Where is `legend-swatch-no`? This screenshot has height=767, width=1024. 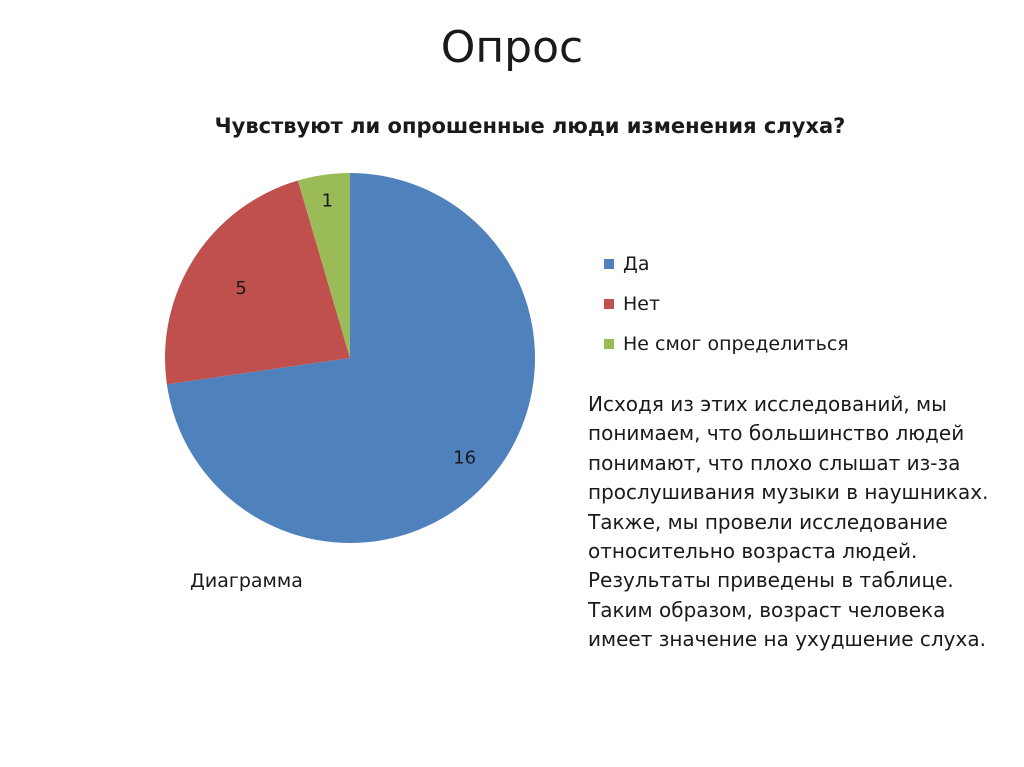
legend-swatch-no is located at coordinates (609, 304).